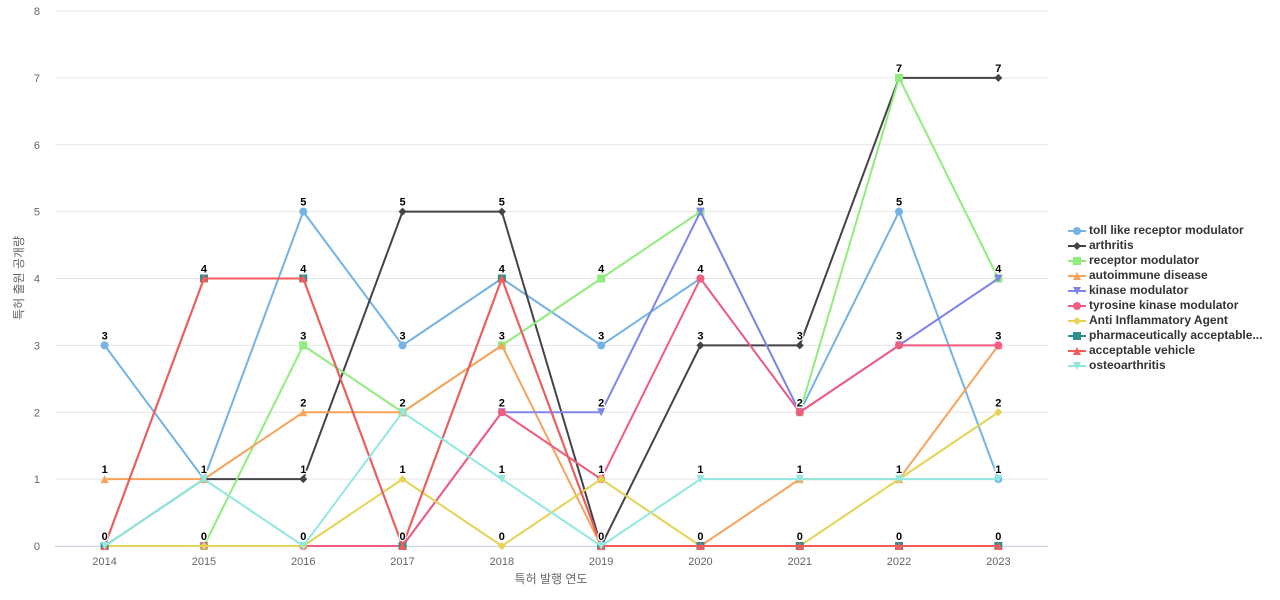 Image resolution: width=1280 pixels, height=600 pixels. Describe the element at coordinates (37, 547) in the screenshot. I see `y-tick-label: 0` at that location.